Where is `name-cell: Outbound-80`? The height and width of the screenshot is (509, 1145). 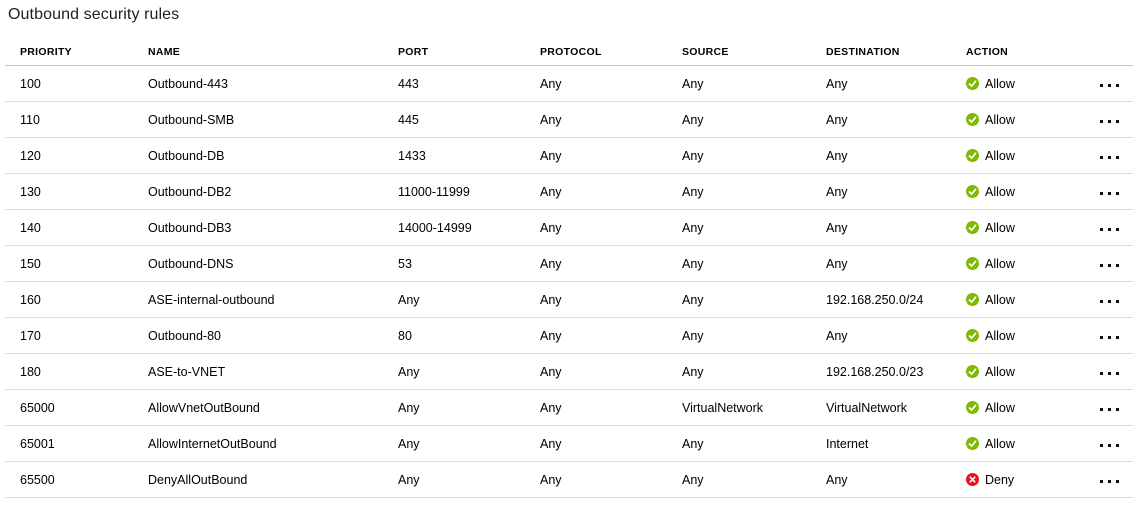
name-cell: Outbound-80 is located at coordinates (184, 335).